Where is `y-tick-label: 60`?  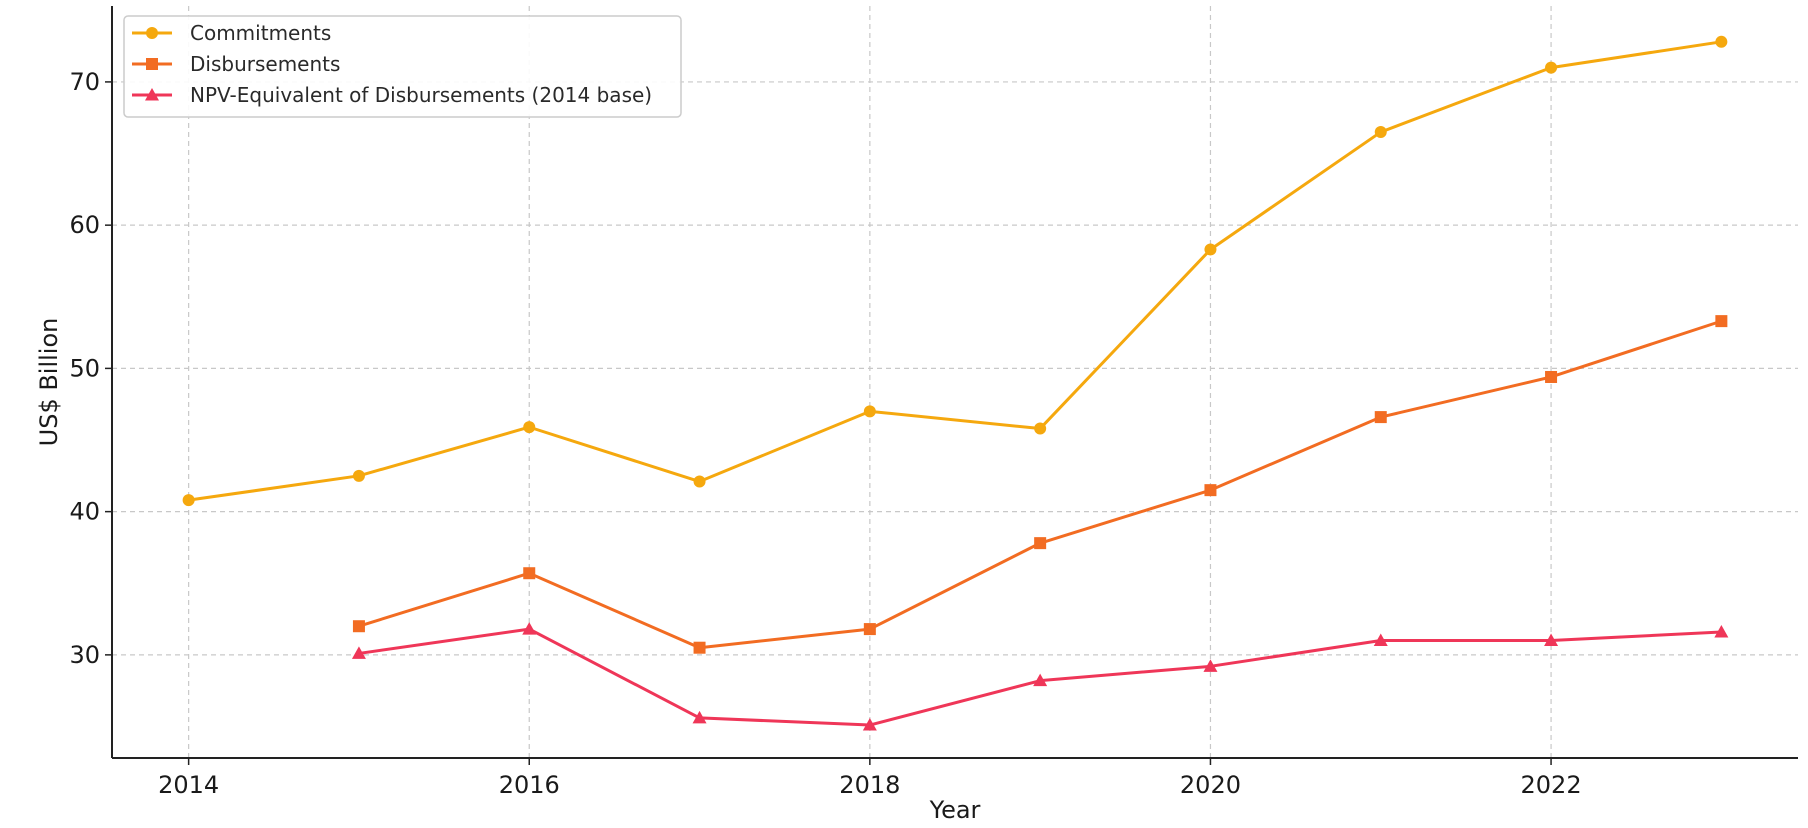 y-tick-label: 60 is located at coordinates (84, 225).